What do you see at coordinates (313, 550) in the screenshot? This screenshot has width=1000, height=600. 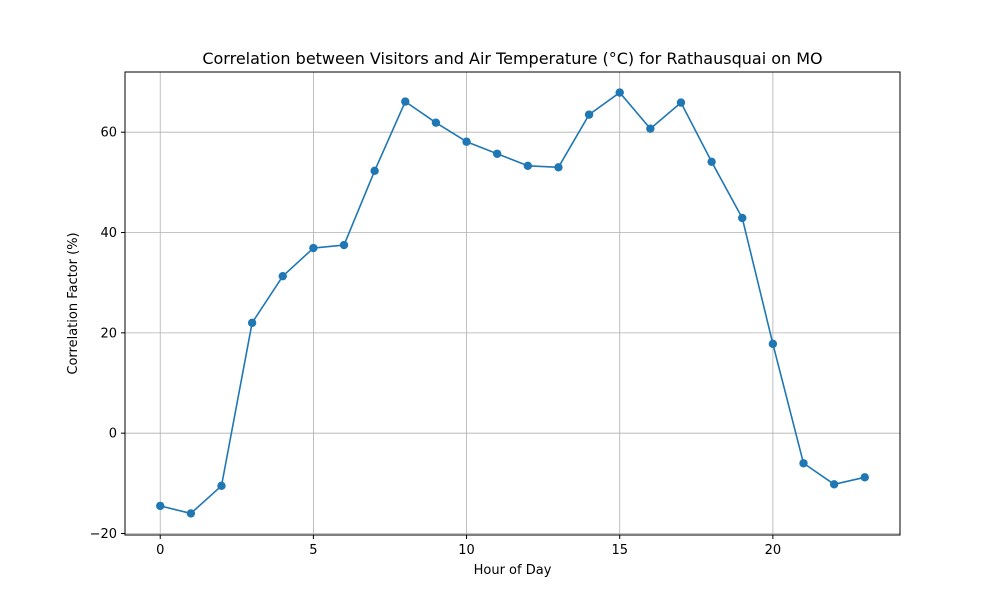 I see `x-tick-label: 5` at bounding box center [313, 550].